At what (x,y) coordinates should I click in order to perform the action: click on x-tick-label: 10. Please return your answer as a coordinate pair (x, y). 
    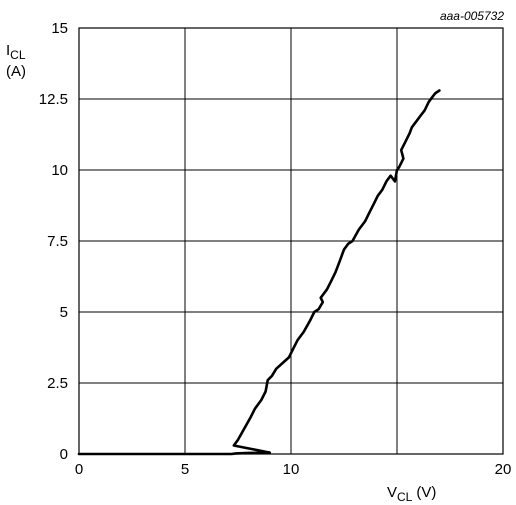
    Looking at the image, I should click on (291, 469).